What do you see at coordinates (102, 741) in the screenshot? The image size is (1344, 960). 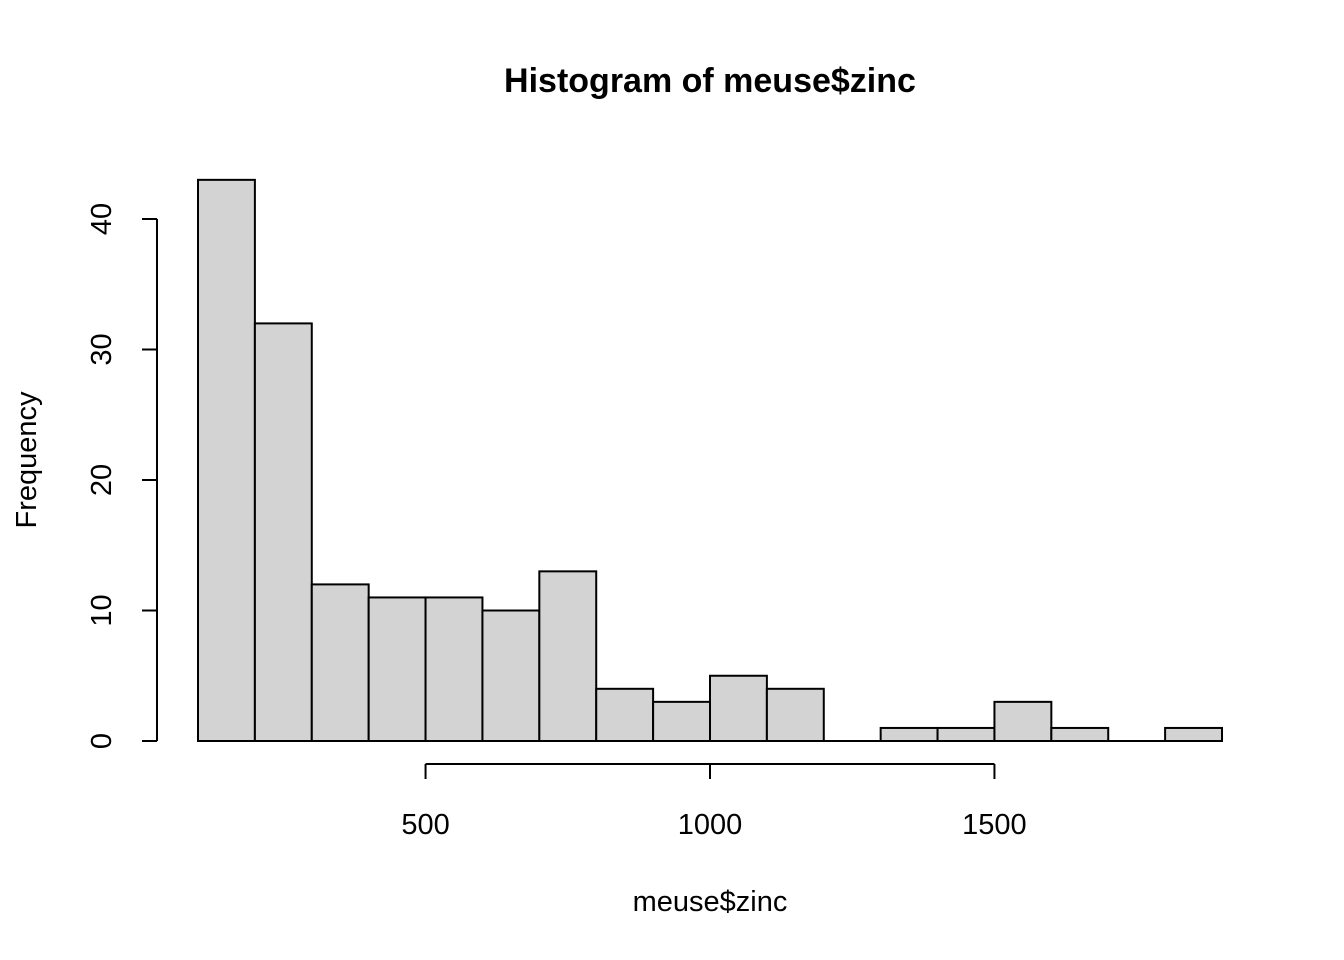 I see `y-tick-label: 0` at bounding box center [102, 741].